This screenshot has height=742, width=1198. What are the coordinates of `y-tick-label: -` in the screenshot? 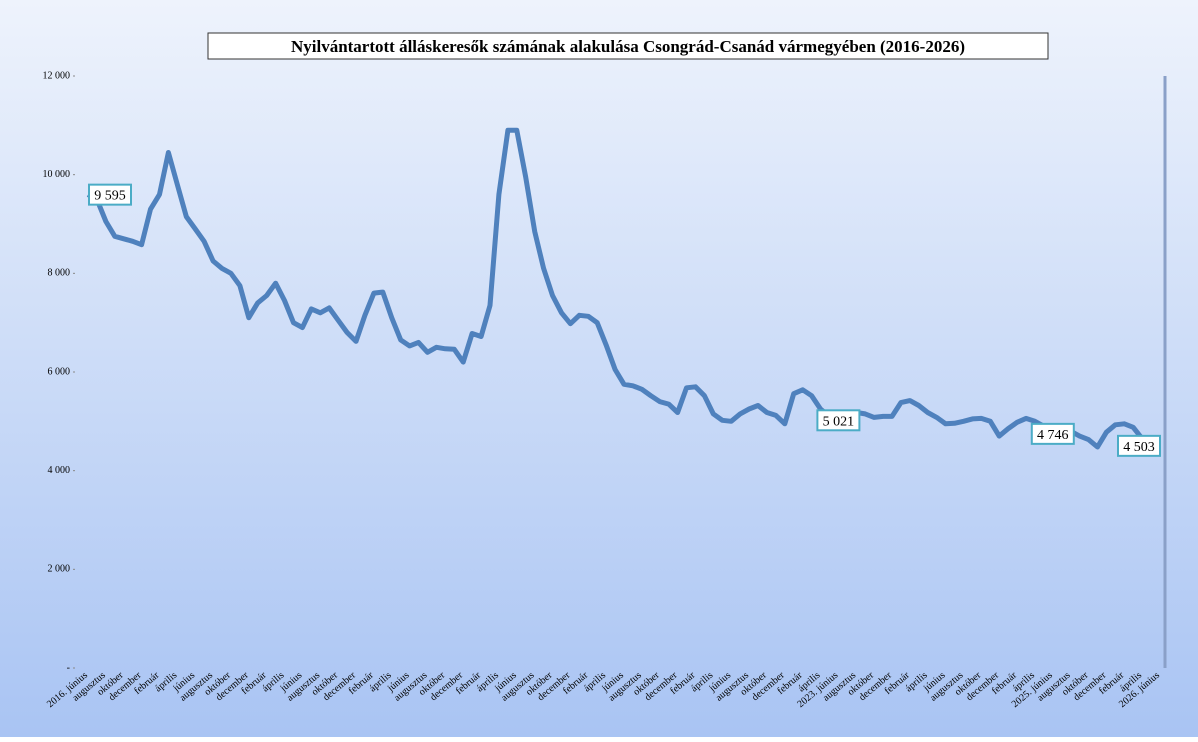 It's located at (68, 667).